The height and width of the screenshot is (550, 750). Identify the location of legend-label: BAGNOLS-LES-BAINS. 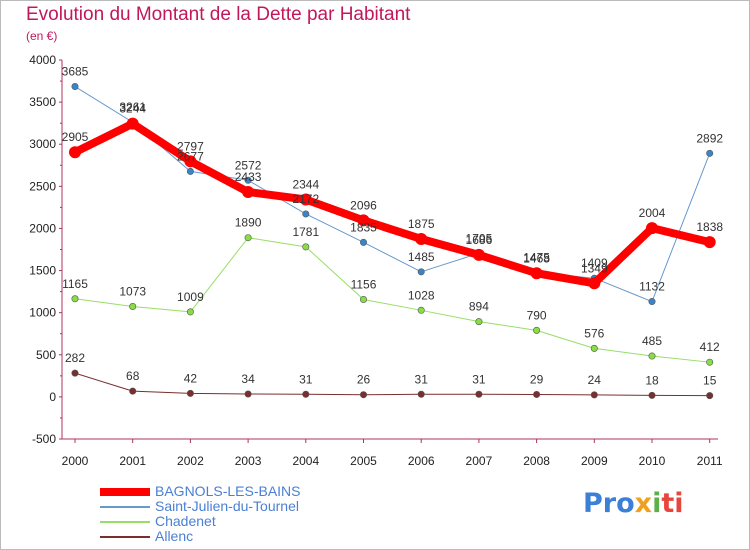
(228, 491).